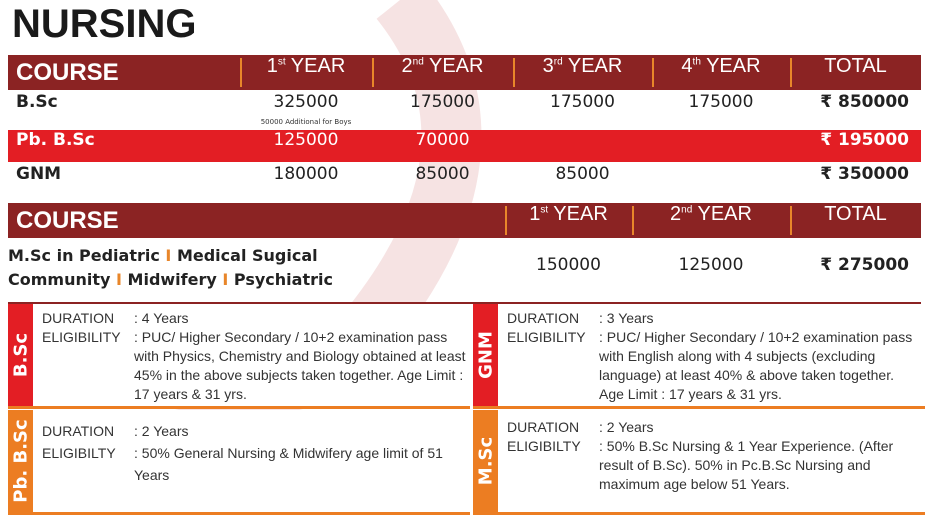  What do you see at coordinates (711, 265) in the screenshot?
I see `fee-year2: 125000` at bounding box center [711, 265].